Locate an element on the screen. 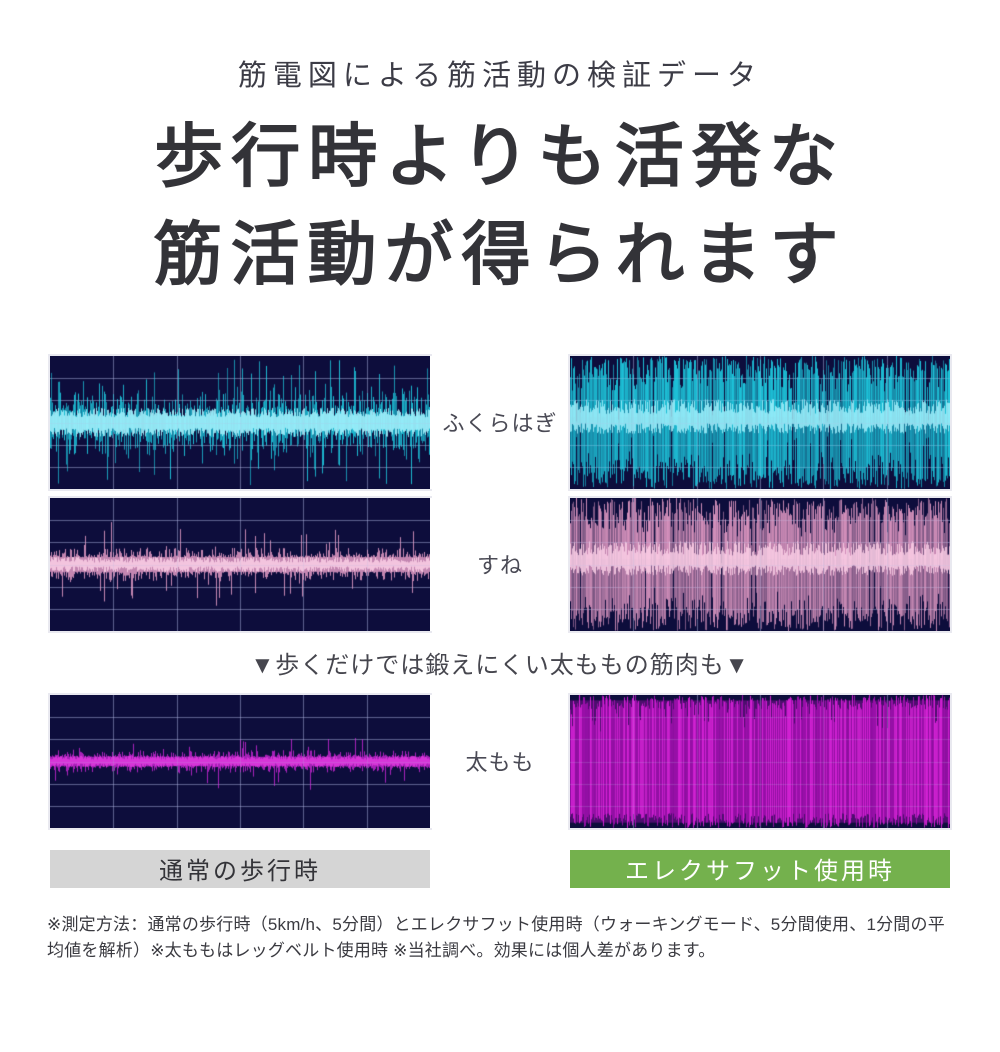  emg-chart-shin-walking is located at coordinates (240, 564).